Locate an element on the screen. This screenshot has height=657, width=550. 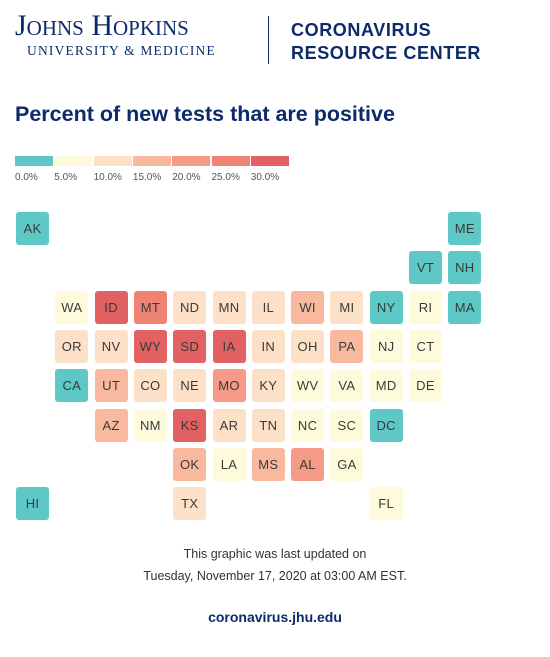
state-tile-wa: WA is located at coordinates (72, 307).